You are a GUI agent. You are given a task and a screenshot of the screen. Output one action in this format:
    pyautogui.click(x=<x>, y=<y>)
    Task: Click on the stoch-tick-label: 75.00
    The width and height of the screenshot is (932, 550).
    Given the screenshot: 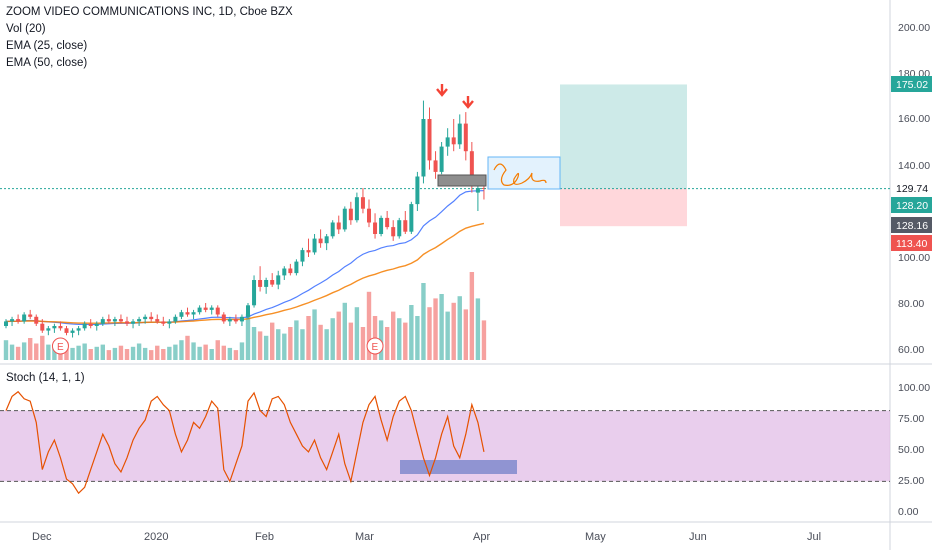 What is the action you would take?
    pyautogui.click(x=911, y=419)
    